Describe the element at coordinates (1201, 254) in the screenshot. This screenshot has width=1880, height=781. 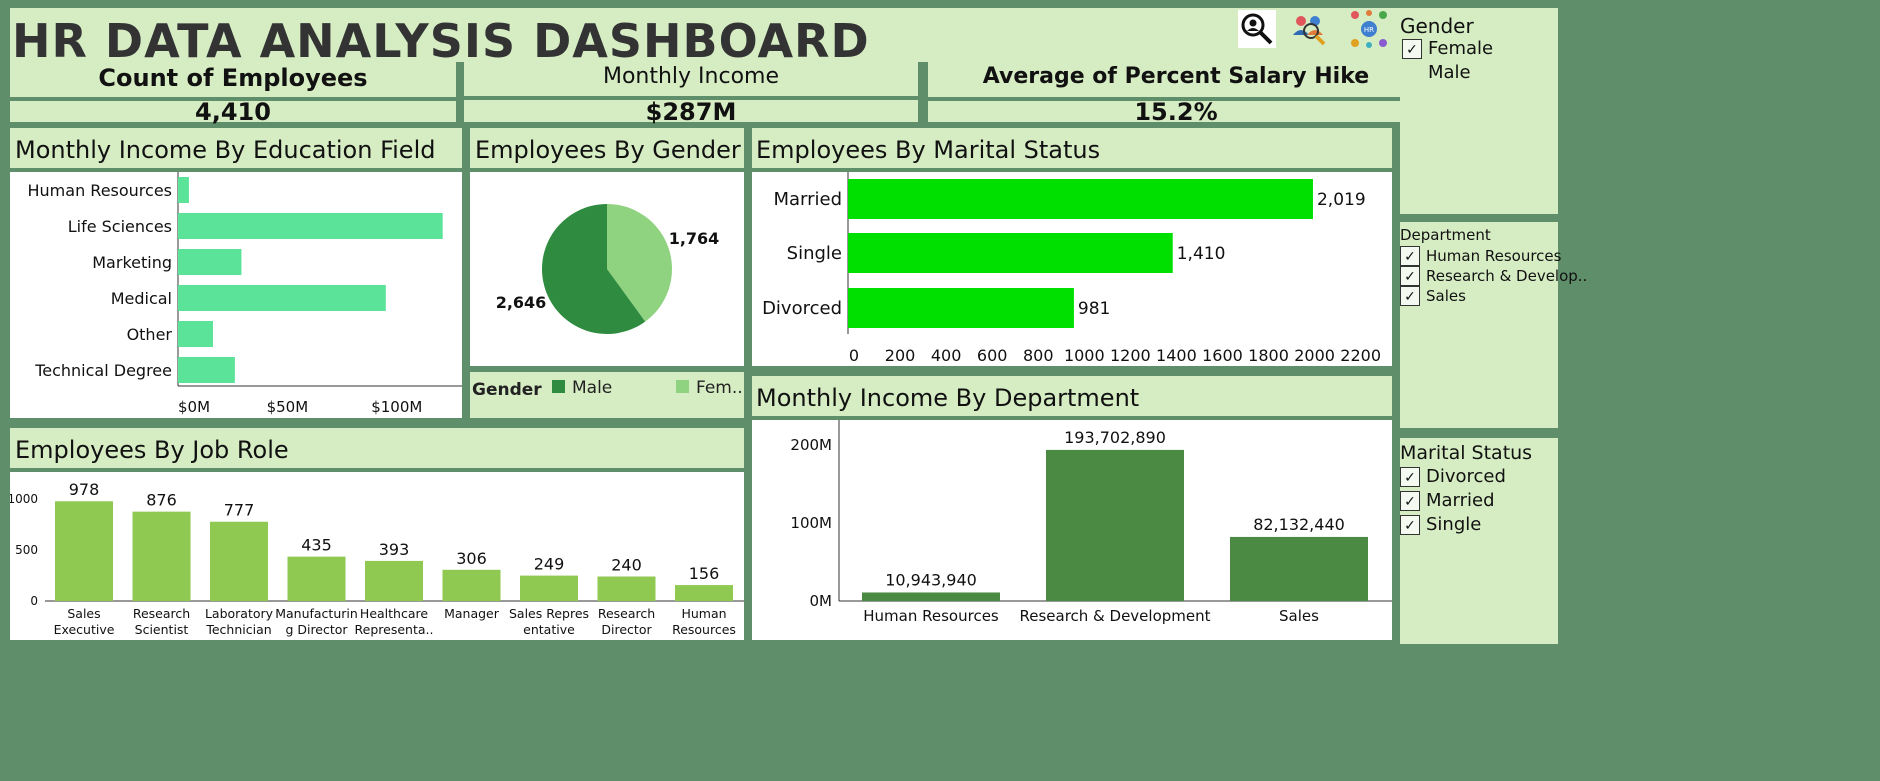
I see `marital-data-label: 1,410` at that location.